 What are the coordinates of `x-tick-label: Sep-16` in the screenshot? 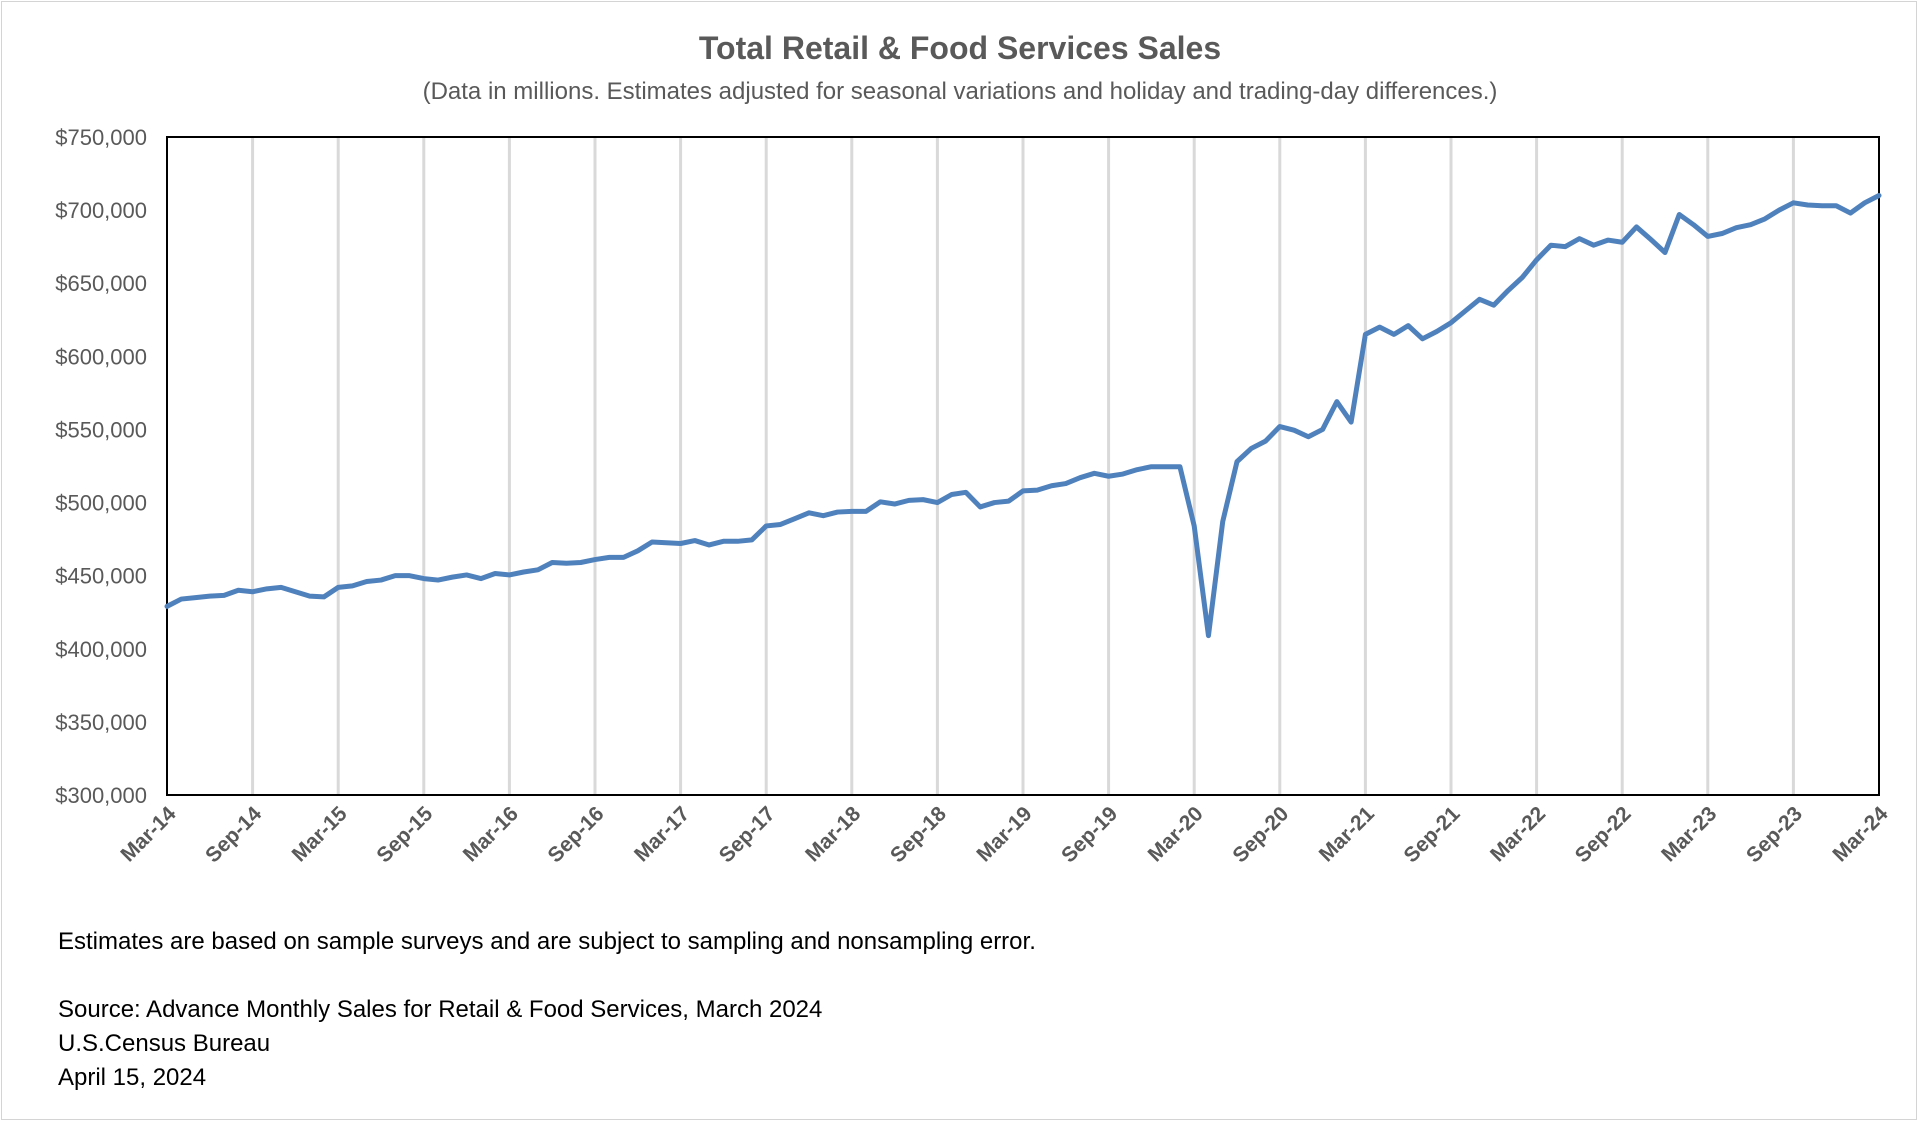 It's located at (576, 834).